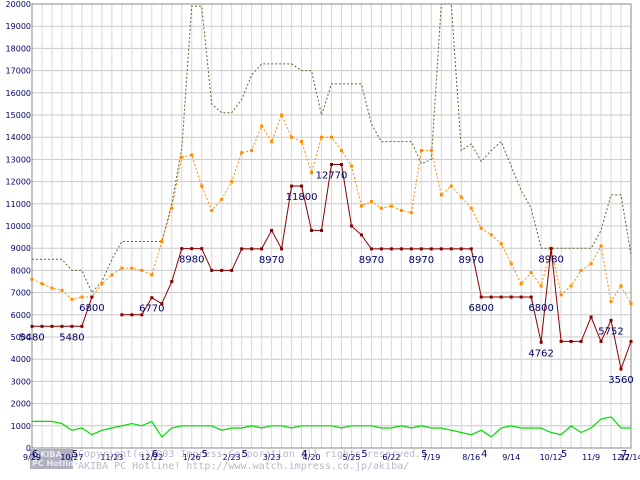 This screenshot has width=640, height=480. I want to click on data-label: 4762, so click(540, 353).